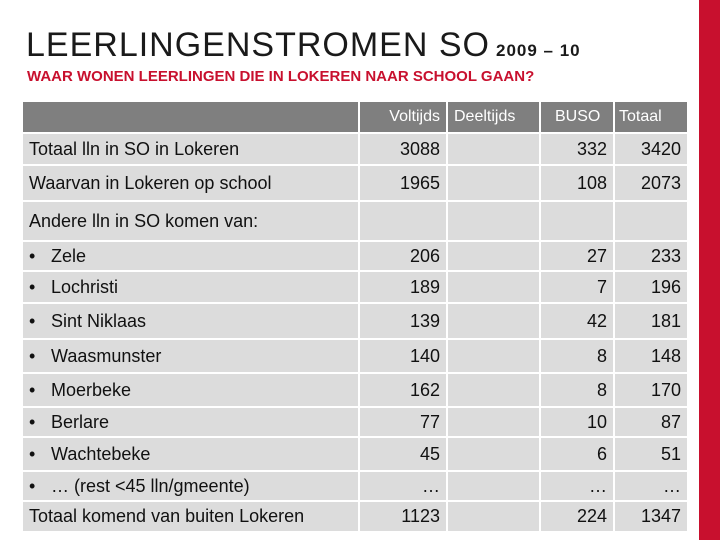 The height and width of the screenshot is (540, 720). Describe the element at coordinates (577, 516) in the screenshot. I see `cell-buso: 224` at that location.